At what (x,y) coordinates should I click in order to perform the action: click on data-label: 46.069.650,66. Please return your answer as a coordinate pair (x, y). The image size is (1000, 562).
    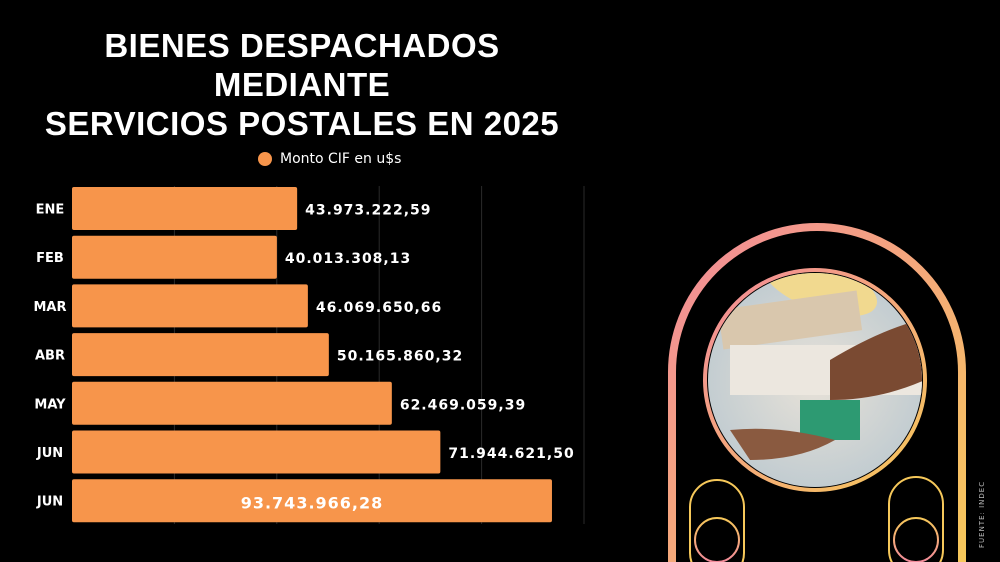
    Looking at the image, I should click on (379, 308).